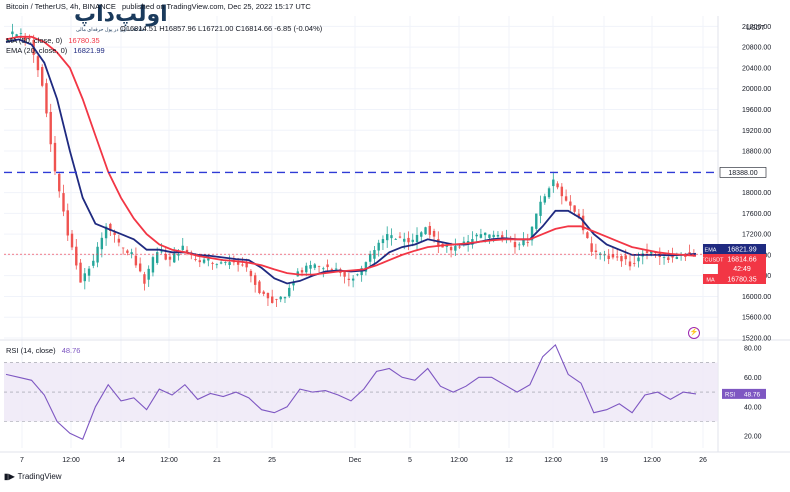  What do you see at coordinates (756, 110) in the screenshot?
I see `price-tick-label: 19600.00` at bounding box center [756, 110].